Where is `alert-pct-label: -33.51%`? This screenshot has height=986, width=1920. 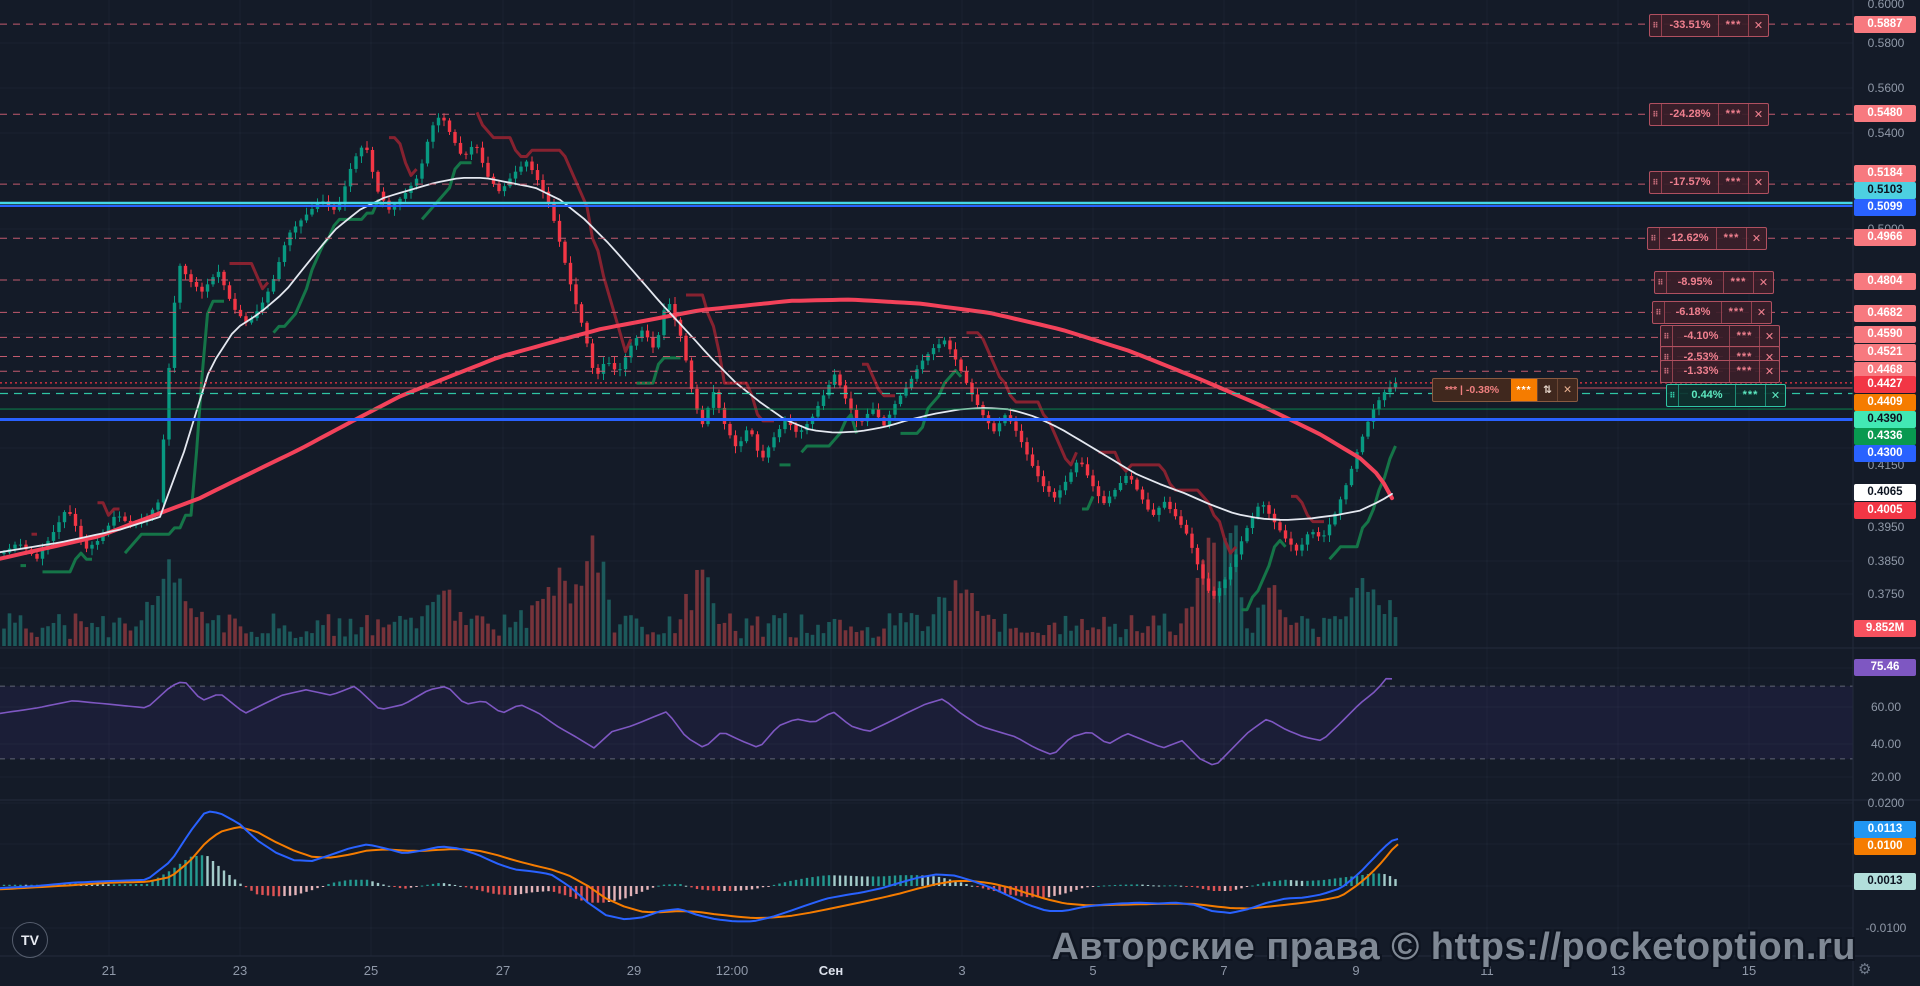 alert-pct-label: -33.51% is located at coordinates (1690, 25).